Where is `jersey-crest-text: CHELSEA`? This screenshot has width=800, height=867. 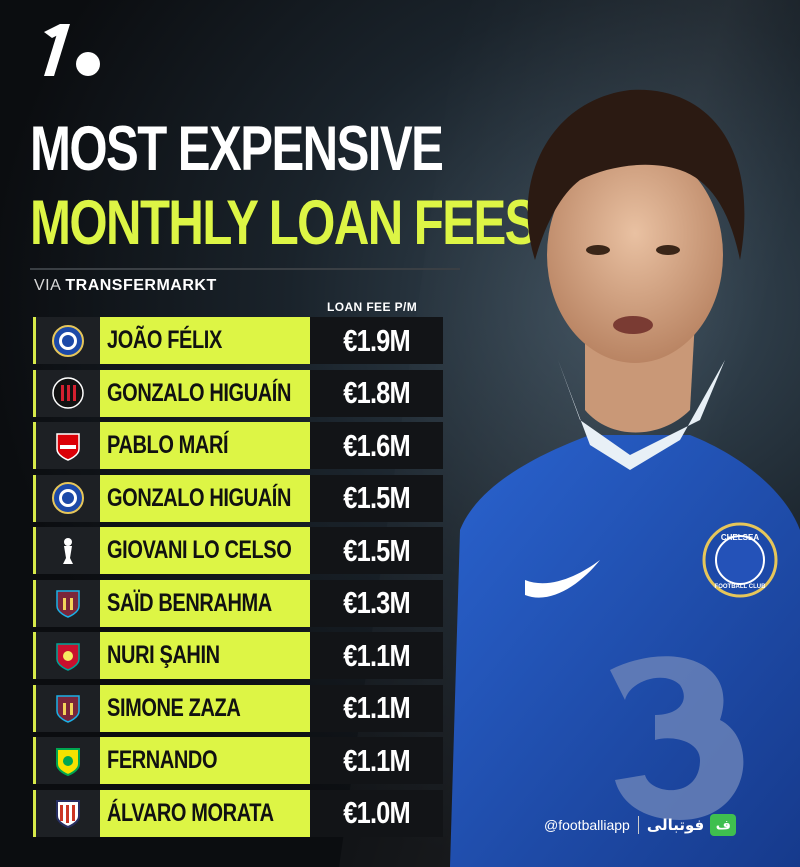 jersey-crest-text: CHELSEA is located at coordinates (740, 537).